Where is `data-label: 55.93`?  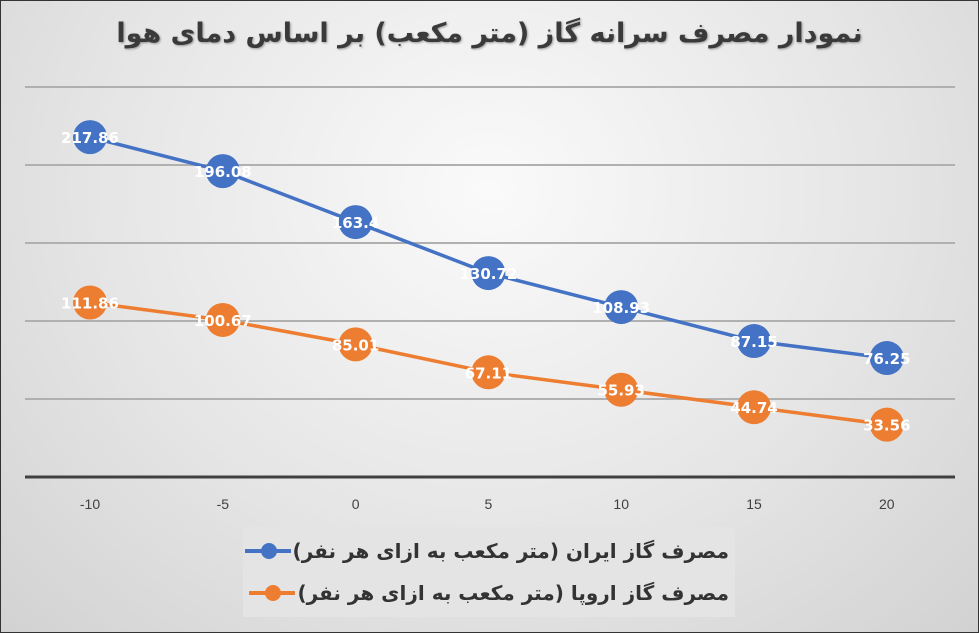
data-label: 55.93 is located at coordinates (620, 391).